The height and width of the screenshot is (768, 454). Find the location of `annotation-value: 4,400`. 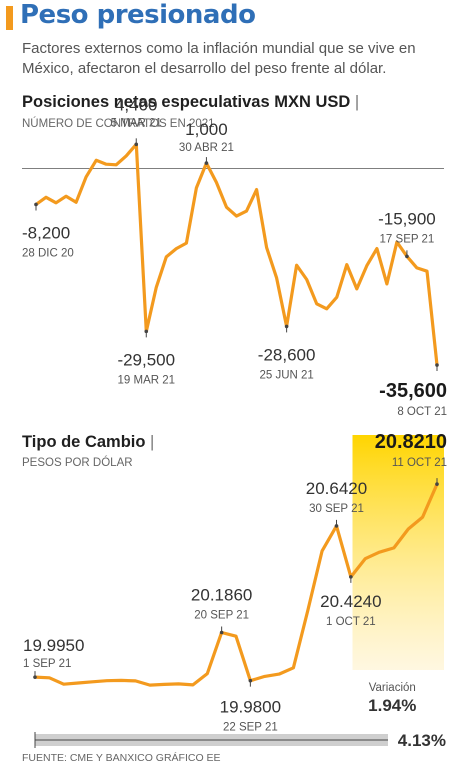

annotation-value: 4,400 is located at coordinates (136, 104).